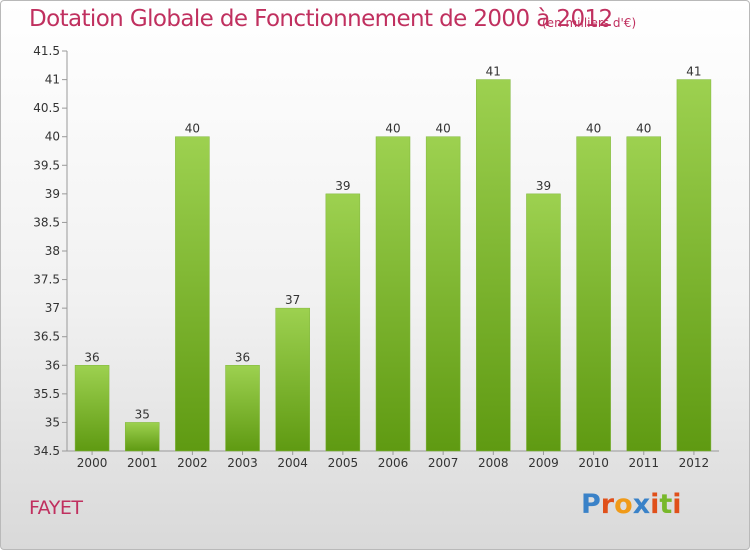 This screenshot has height=550, width=750. I want to click on data-label: 35, so click(142, 414).